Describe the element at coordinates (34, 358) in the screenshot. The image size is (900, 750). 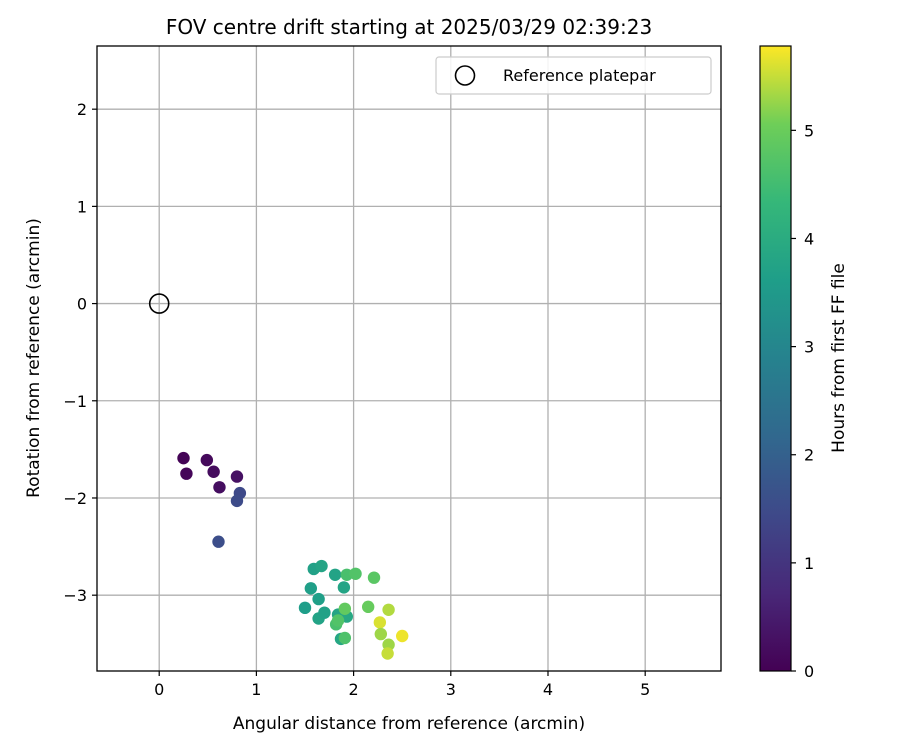
I see `y-axis-label: Rotation from reference (arcmin)` at that location.